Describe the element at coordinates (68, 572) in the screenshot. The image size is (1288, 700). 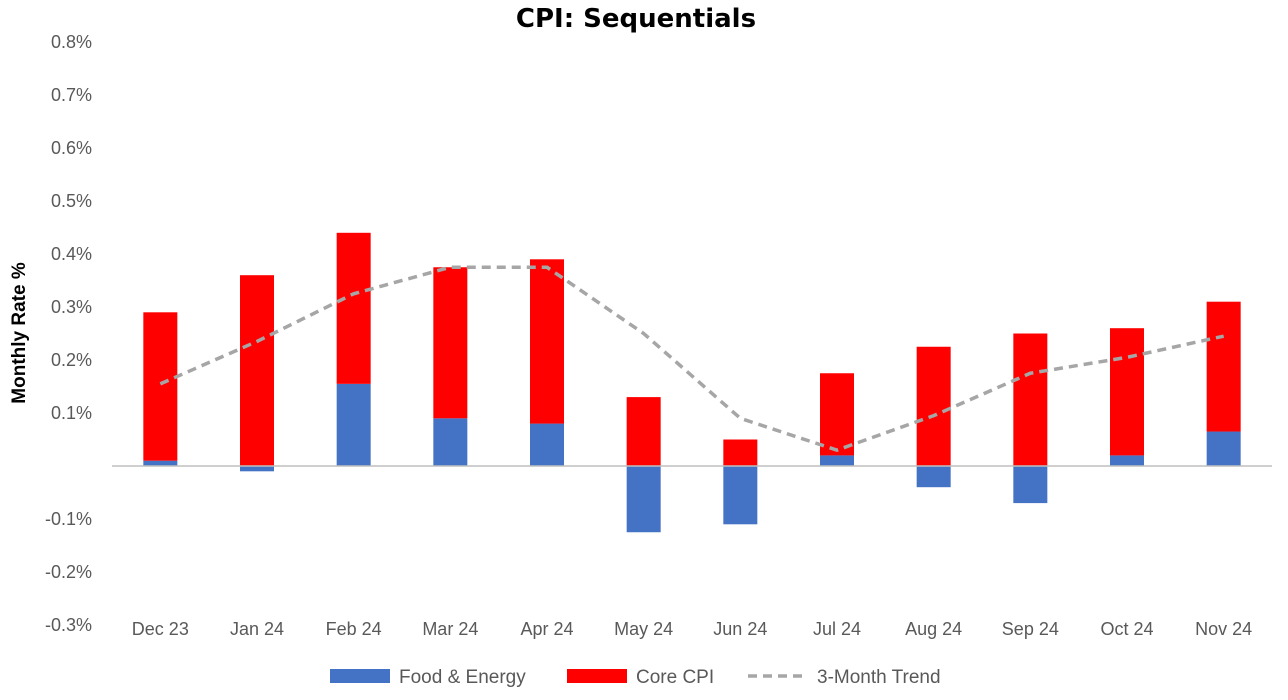
I see `y-tick-label: -0.2%` at that location.